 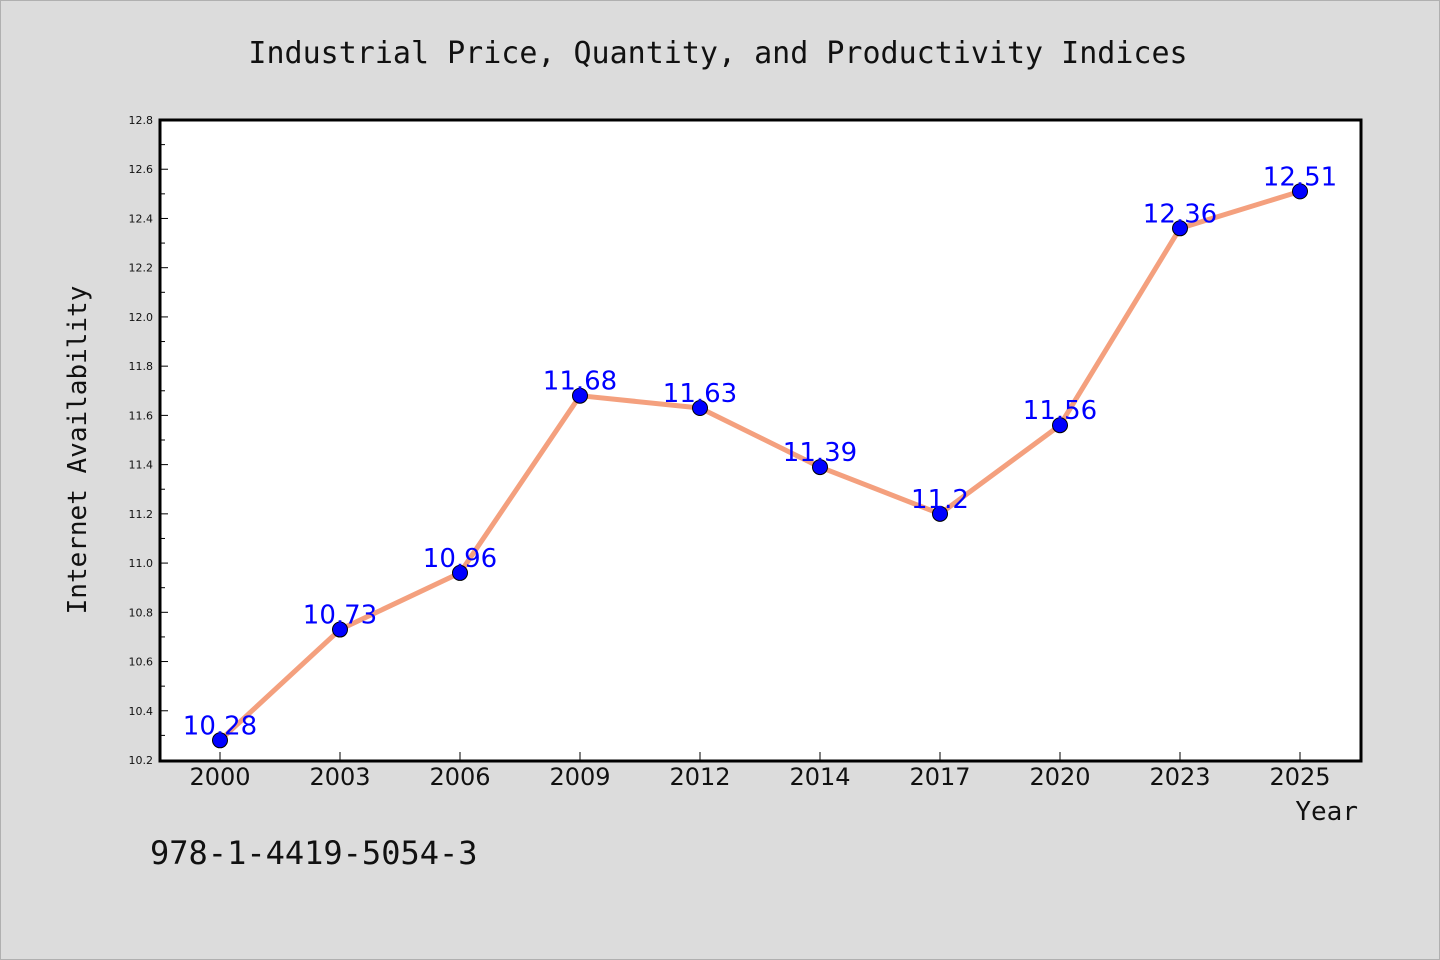 I want to click on data-label: 12.36, so click(x=1180, y=214).